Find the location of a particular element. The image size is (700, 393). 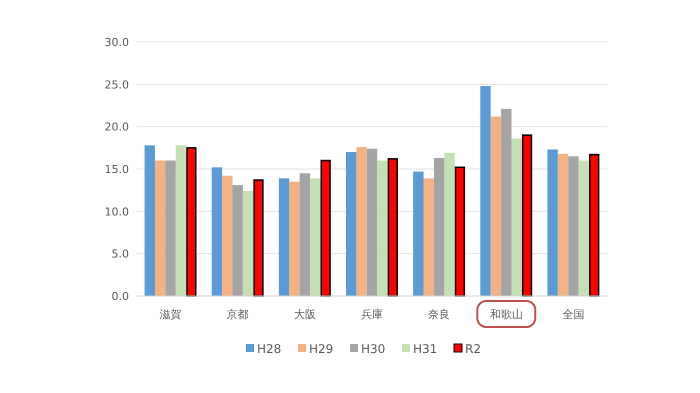

legend-label: H30 is located at coordinates (373, 349).